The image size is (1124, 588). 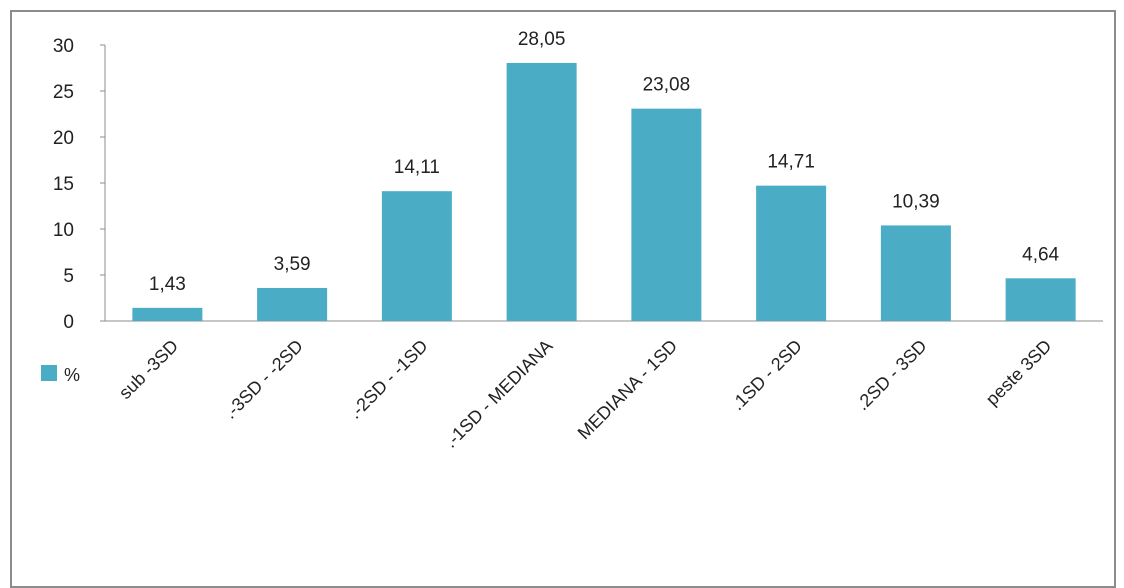 What do you see at coordinates (63, 92) in the screenshot?
I see `y-tick-label: 25` at bounding box center [63, 92].